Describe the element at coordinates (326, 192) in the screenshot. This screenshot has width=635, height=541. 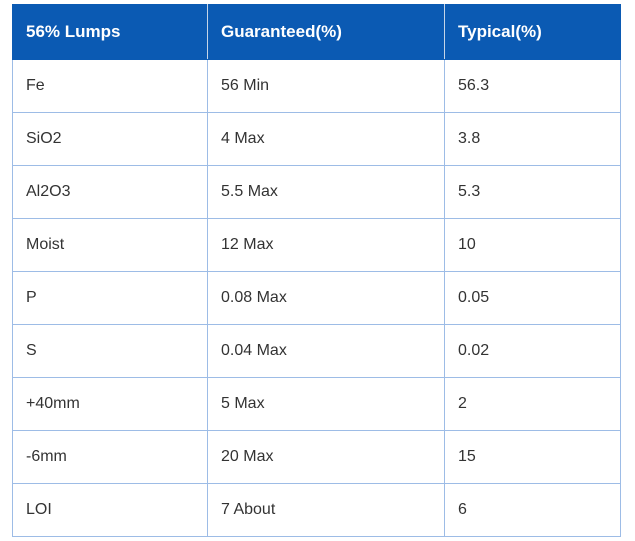
I see `guaranteed-value-cell: 5.5 Max` at that location.